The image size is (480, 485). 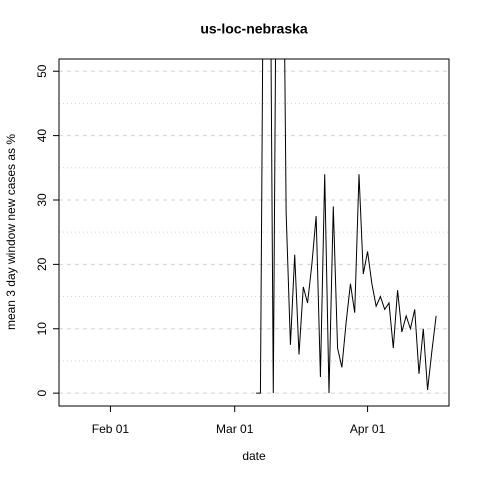 What do you see at coordinates (42, 329) in the screenshot?
I see `y-tick-label: 10` at bounding box center [42, 329].